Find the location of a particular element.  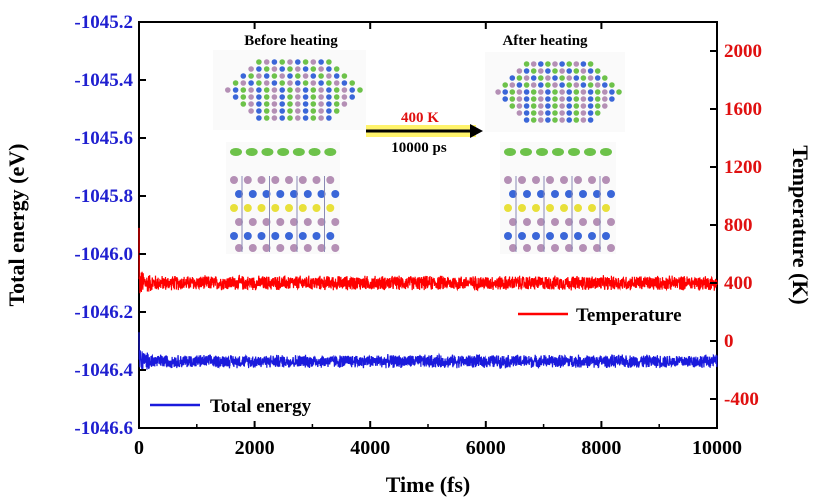

left-tick-label: -1045.4 is located at coordinates (103, 80).